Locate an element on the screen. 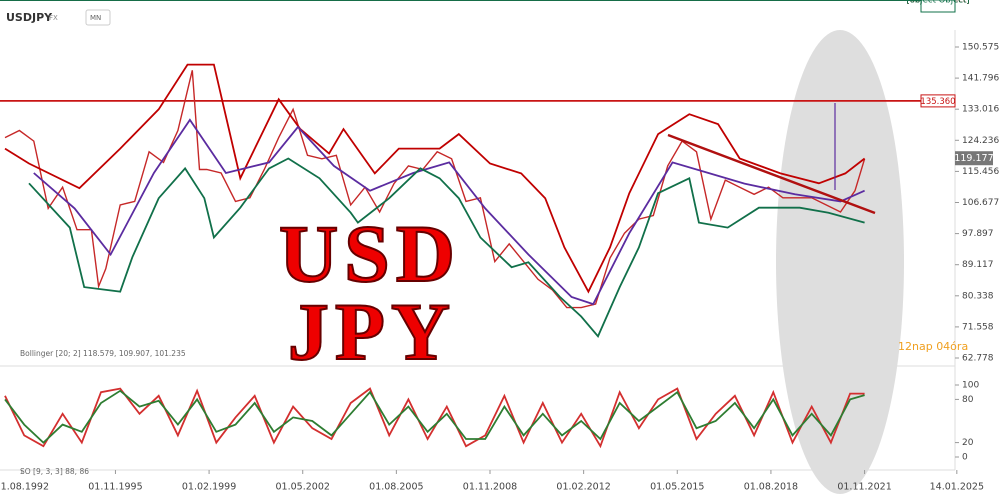 The width and height of the screenshot is (1000, 500). x-tick-label: 01.08.1992 is located at coordinates (24, 487).